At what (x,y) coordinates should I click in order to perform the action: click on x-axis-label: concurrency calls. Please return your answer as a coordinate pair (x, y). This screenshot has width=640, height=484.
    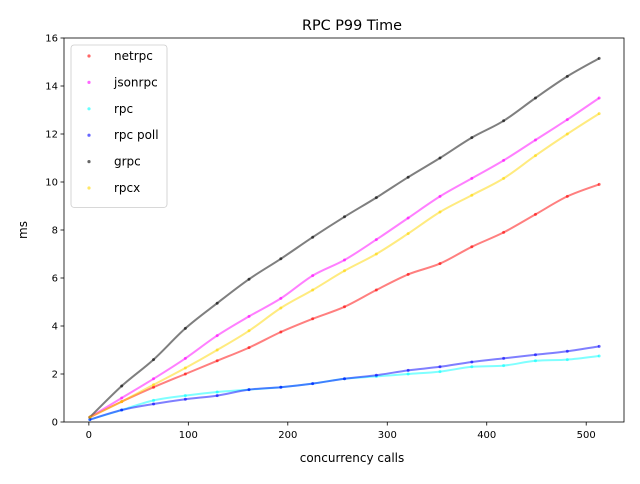
    Looking at the image, I should click on (352, 458).